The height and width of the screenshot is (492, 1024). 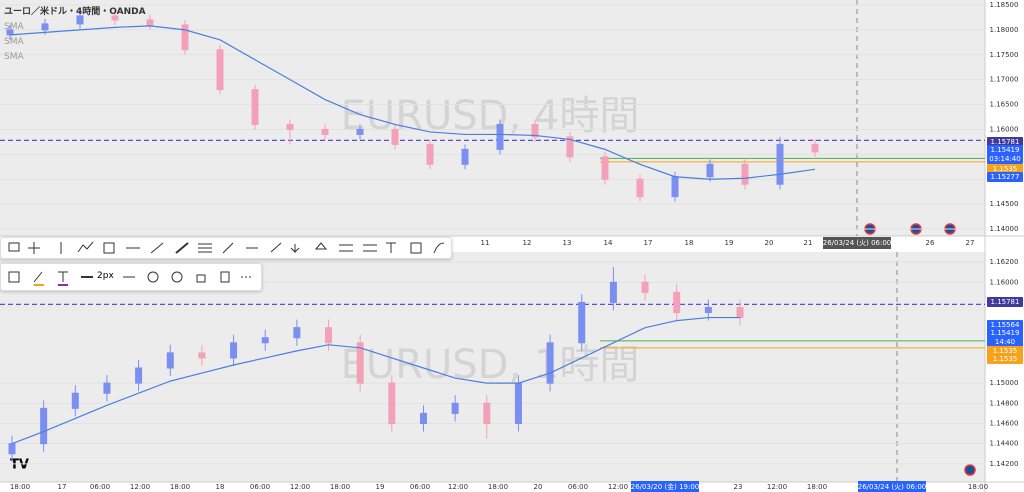 I want to click on x-tick-label: 21, so click(x=808, y=243).